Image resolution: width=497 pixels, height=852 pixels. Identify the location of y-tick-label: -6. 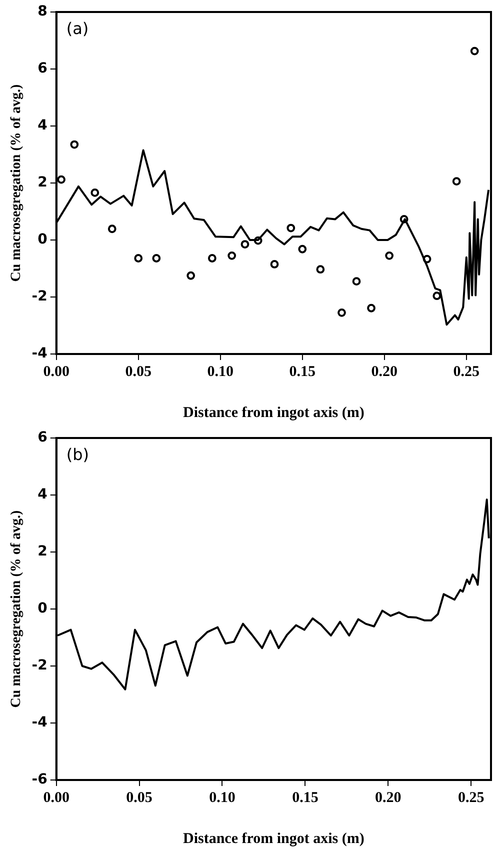
(40, 780).